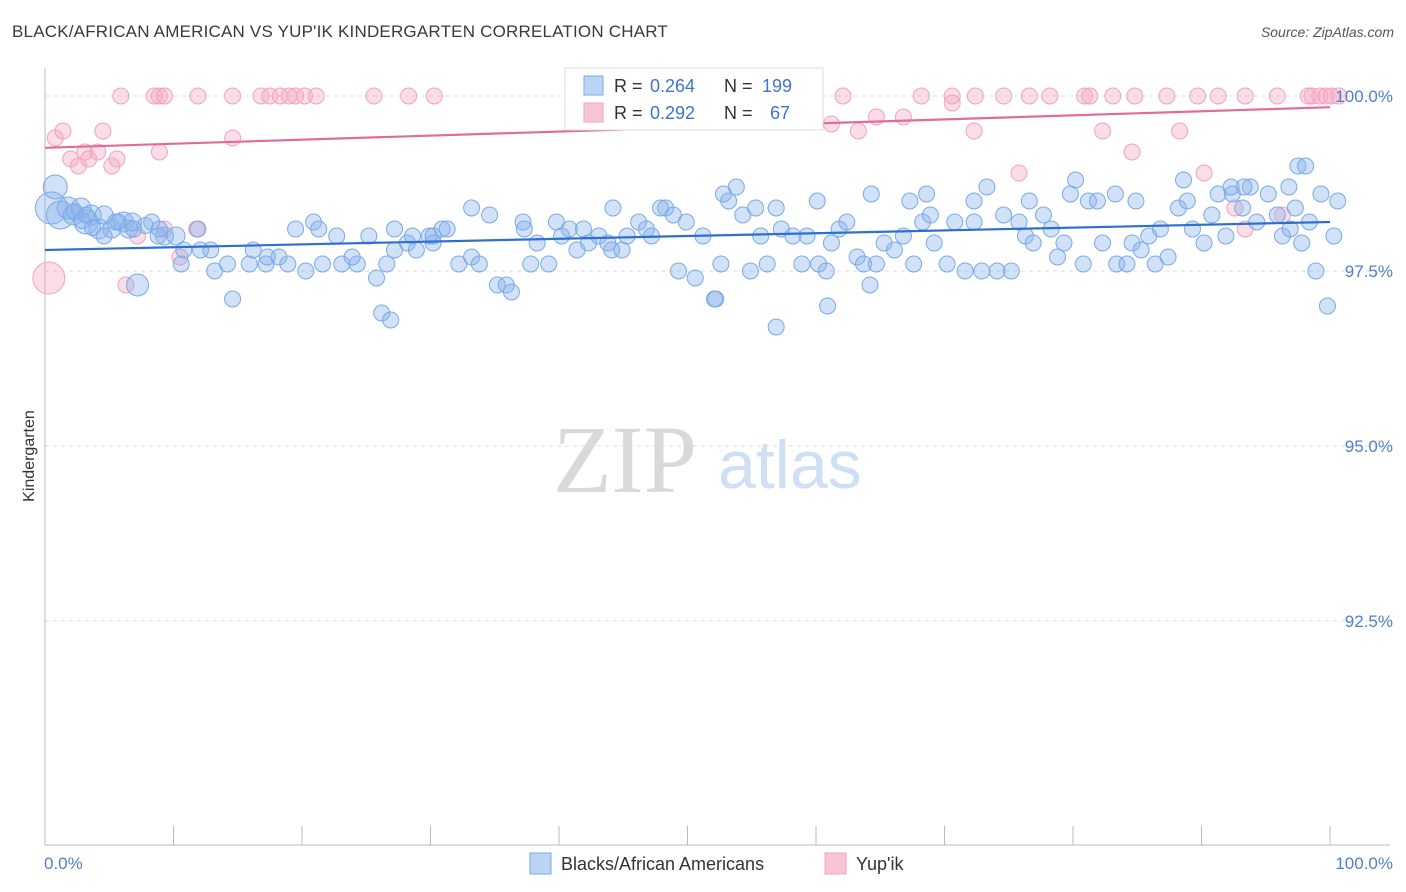  I want to click on legend-label-blacks: Blacks/African Americans, so click(662, 864).